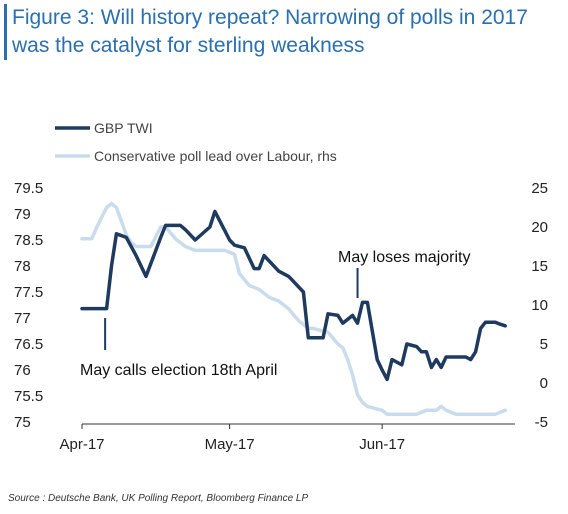  I want to click on y-left-tick-label: 79.5, so click(28, 188).